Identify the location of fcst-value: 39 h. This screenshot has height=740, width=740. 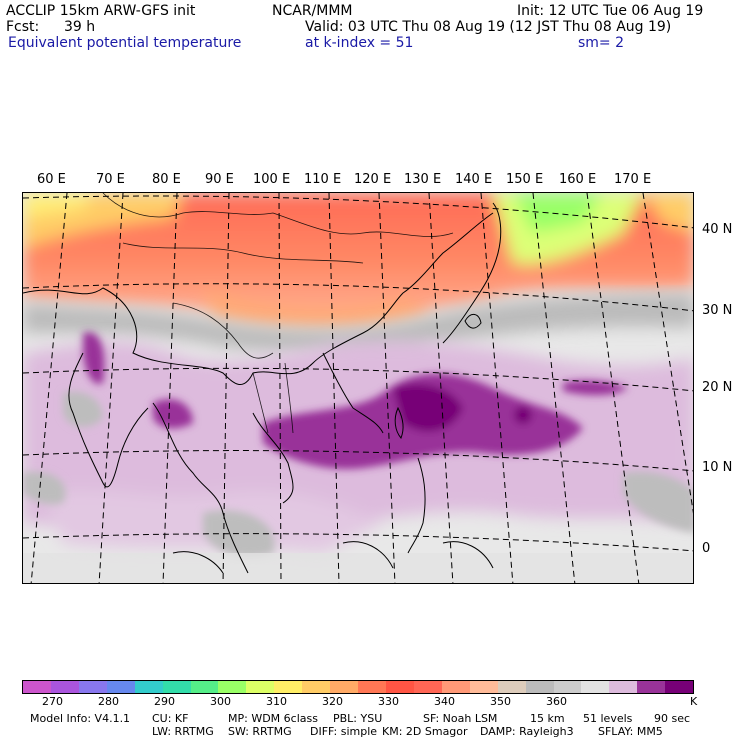
(80, 27).